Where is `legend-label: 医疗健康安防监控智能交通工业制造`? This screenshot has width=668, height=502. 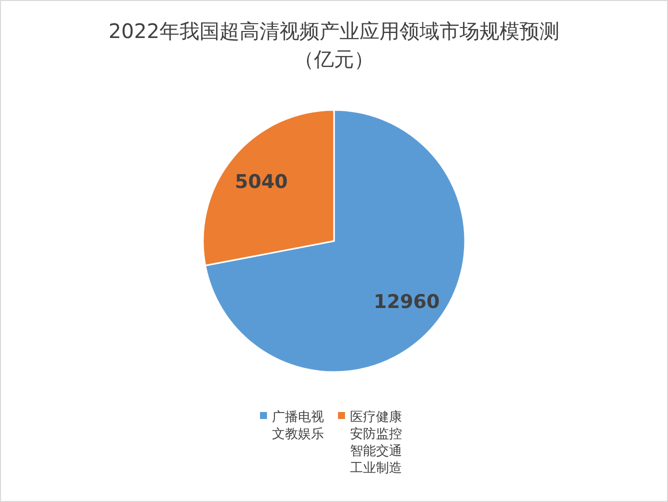 legend-label: 医疗健康安防监控智能交通工业制造 is located at coordinates (376, 443).